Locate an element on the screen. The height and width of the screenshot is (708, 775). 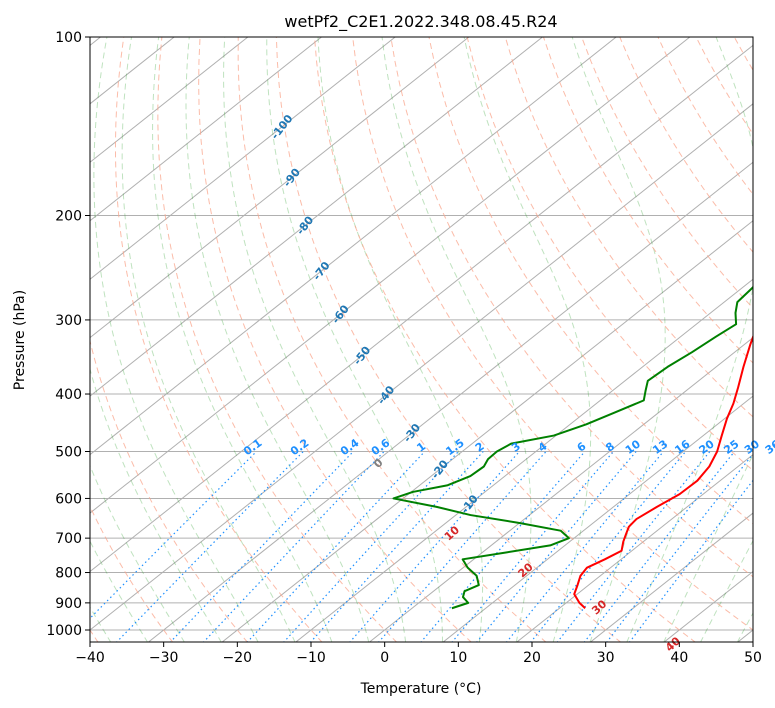
y-tick-label: 500 is located at coordinates (68, 452).